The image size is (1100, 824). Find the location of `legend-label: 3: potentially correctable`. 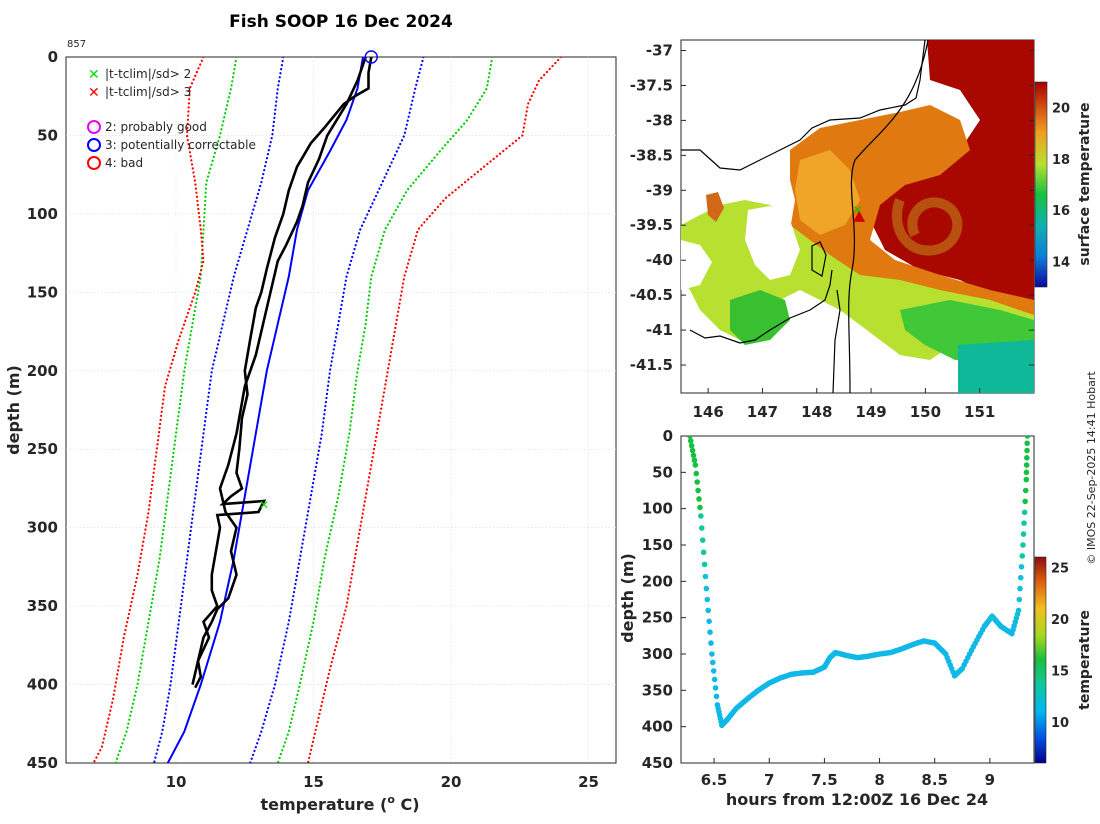

legend-label: 3: potentially correctable is located at coordinates (180, 145).